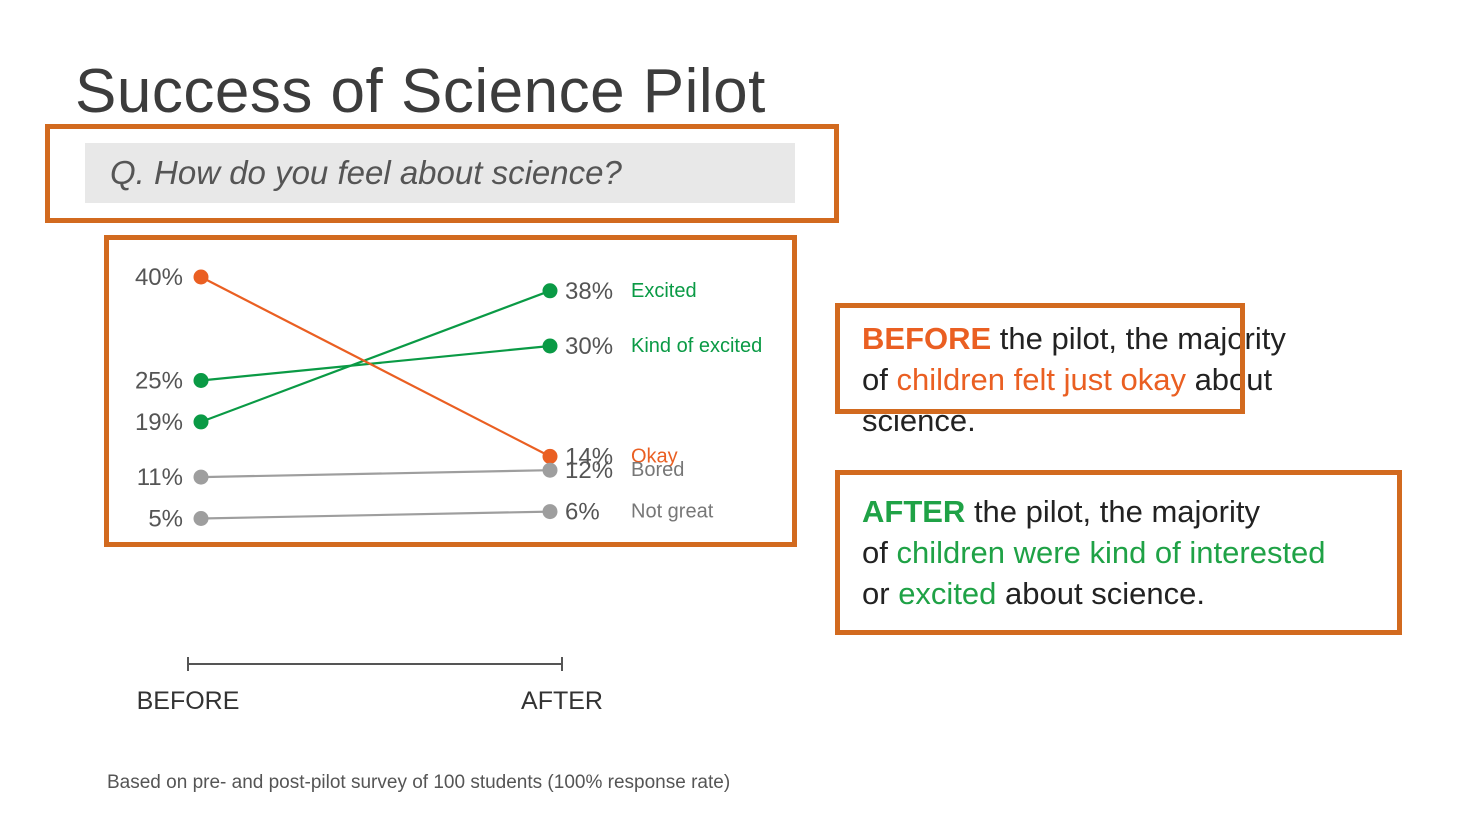  What do you see at coordinates (582, 512) in the screenshot?
I see `value-label-not-great-after: 6%` at bounding box center [582, 512].